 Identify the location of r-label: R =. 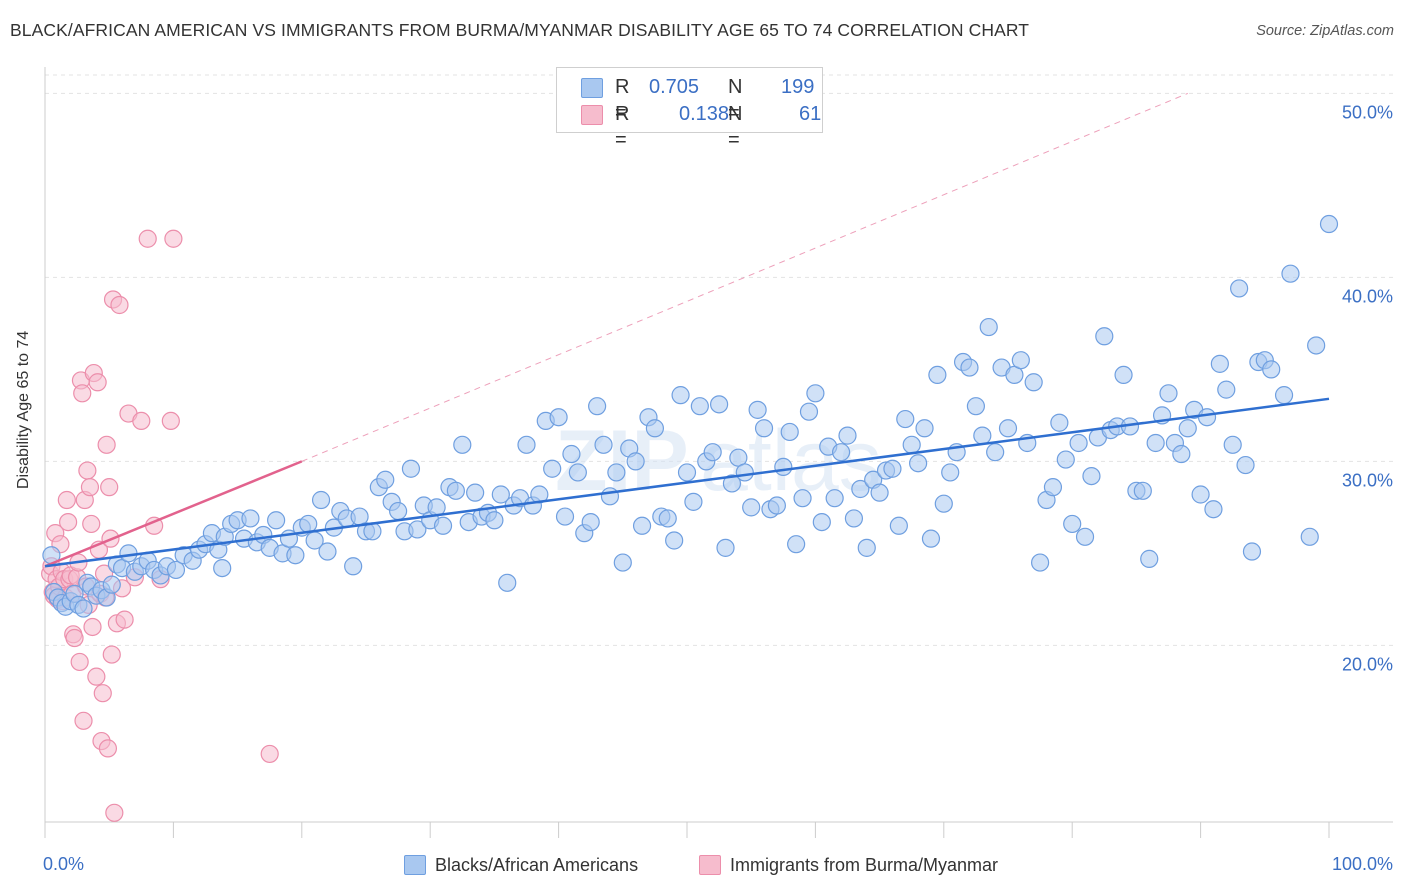
(622, 100).